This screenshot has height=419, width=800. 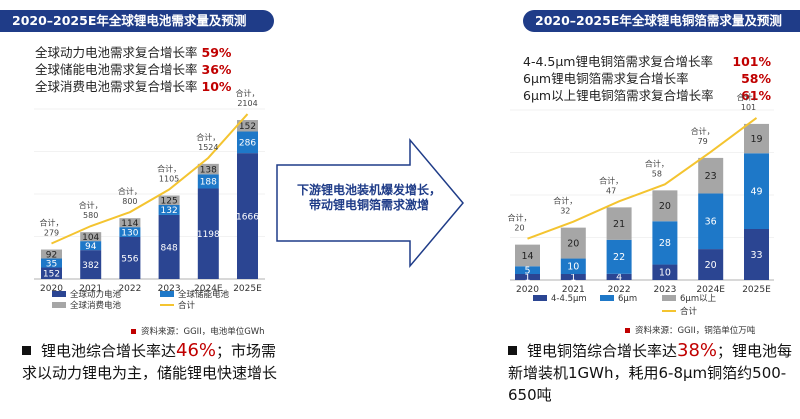 What do you see at coordinates (647, 61) in the screenshot?
I see `rate-row: 4-4.5μm锂电铜箔需求复合增长率 101%` at bounding box center [647, 61].